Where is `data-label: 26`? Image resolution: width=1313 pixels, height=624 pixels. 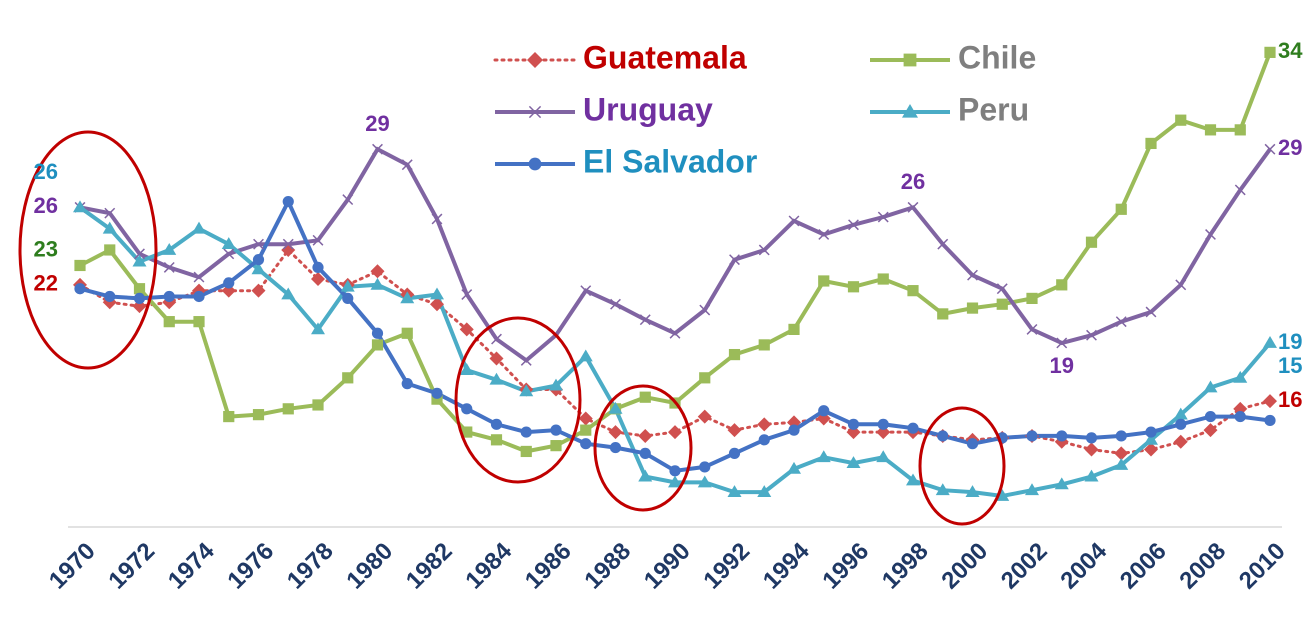 data-label: 26 is located at coordinates (46, 205).